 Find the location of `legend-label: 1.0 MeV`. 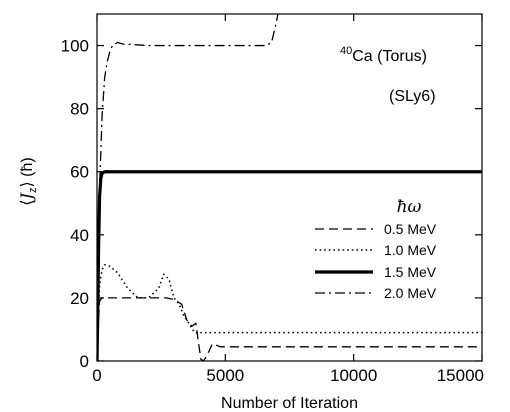

legend-label: 1.0 MeV is located at coordinates (410, 250).